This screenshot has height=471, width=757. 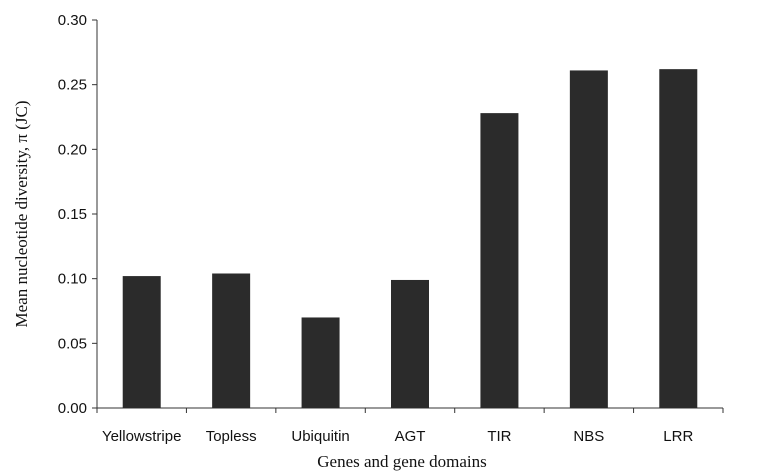 I want to click on bar-tir, so click(x=499, y=261).